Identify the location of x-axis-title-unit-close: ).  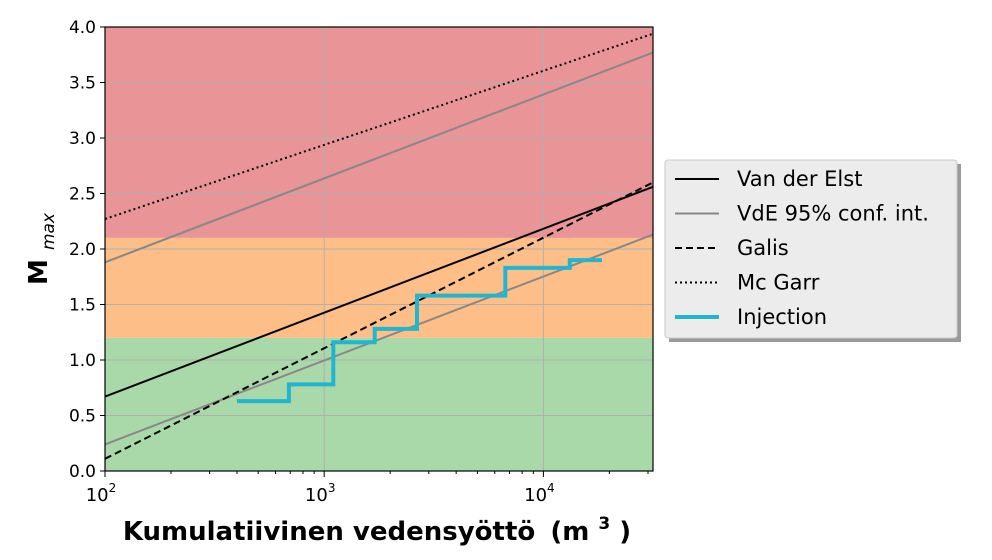
(625, 532).